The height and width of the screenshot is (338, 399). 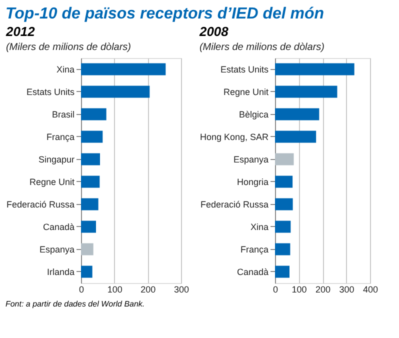 What do you see at coordinates (56, 159) in the screenshot?
I see `y-tick-label: Singapur` at bounding box center [56, 159].